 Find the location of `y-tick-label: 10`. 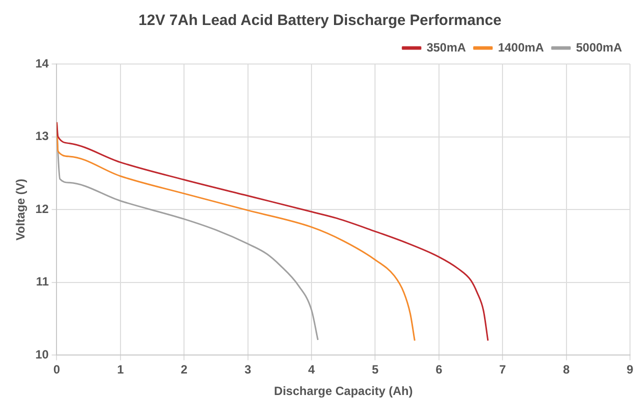

y-tick-label: 10 is located at coordinates (42, 355).